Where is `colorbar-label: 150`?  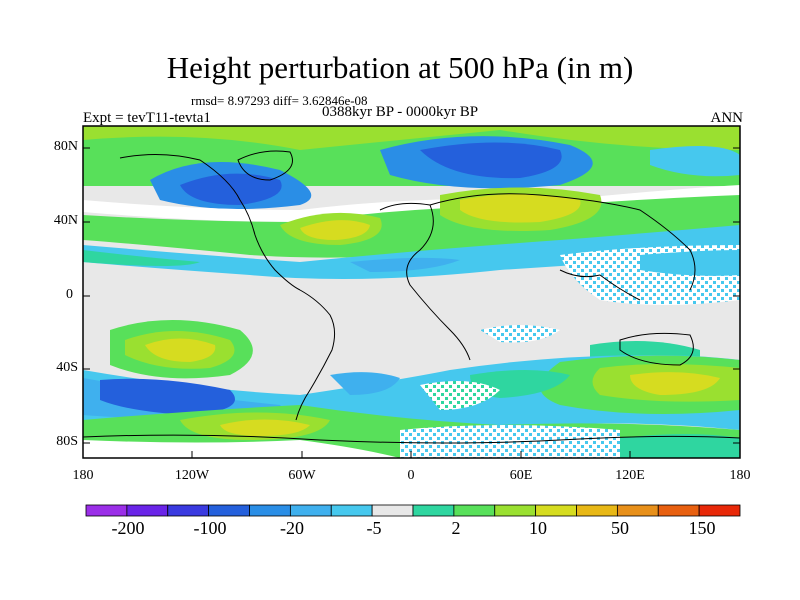 colorbar-label: 150 is located at coordinates (702, 528).